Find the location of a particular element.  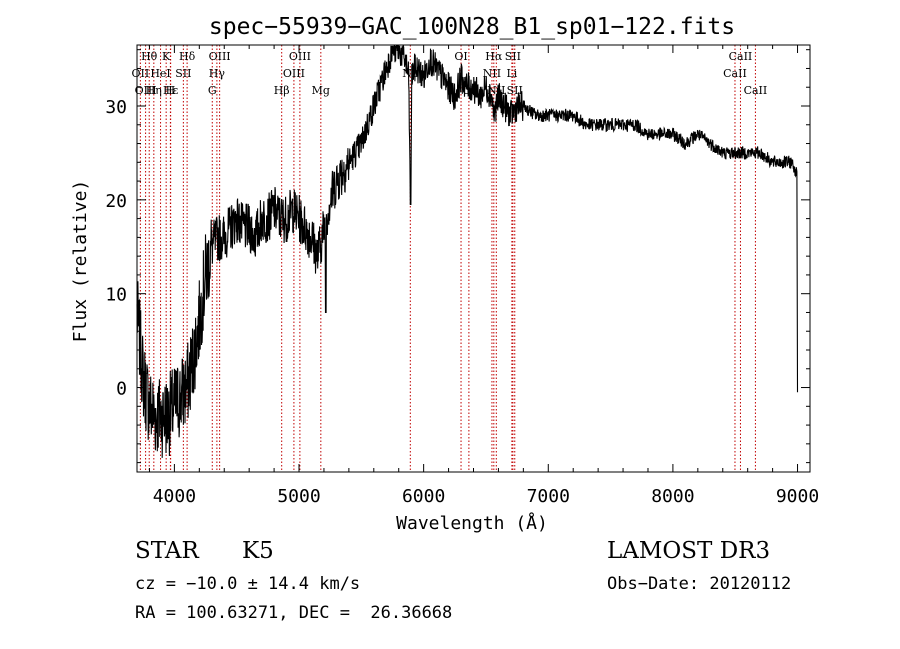

observation-date: Obs−Date: 20120112 is located at coordinates (699, 584).